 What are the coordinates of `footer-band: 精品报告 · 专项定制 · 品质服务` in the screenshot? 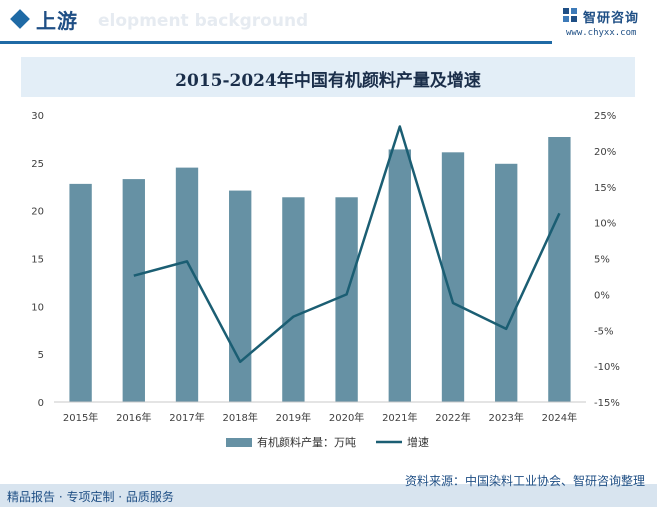 It's located at (328, 495).